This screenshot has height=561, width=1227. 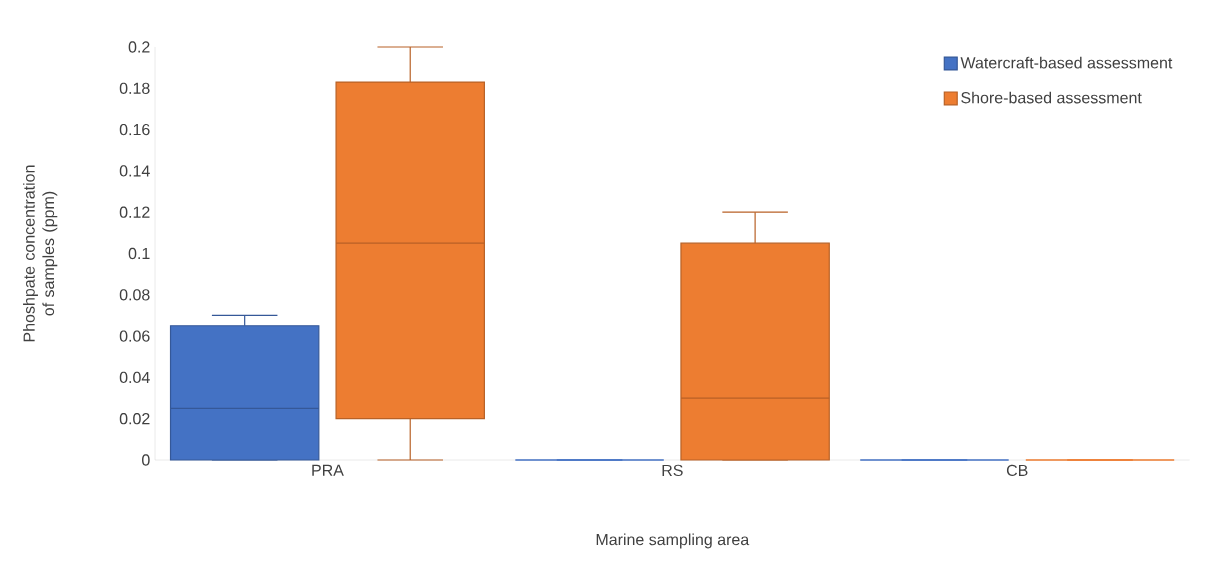 What do you see at coordinates (40, 253) in the screenshot?
I see `y-axis-title: Phoshpate concentration of samples (ppm)` at bounding box center [40, 253].